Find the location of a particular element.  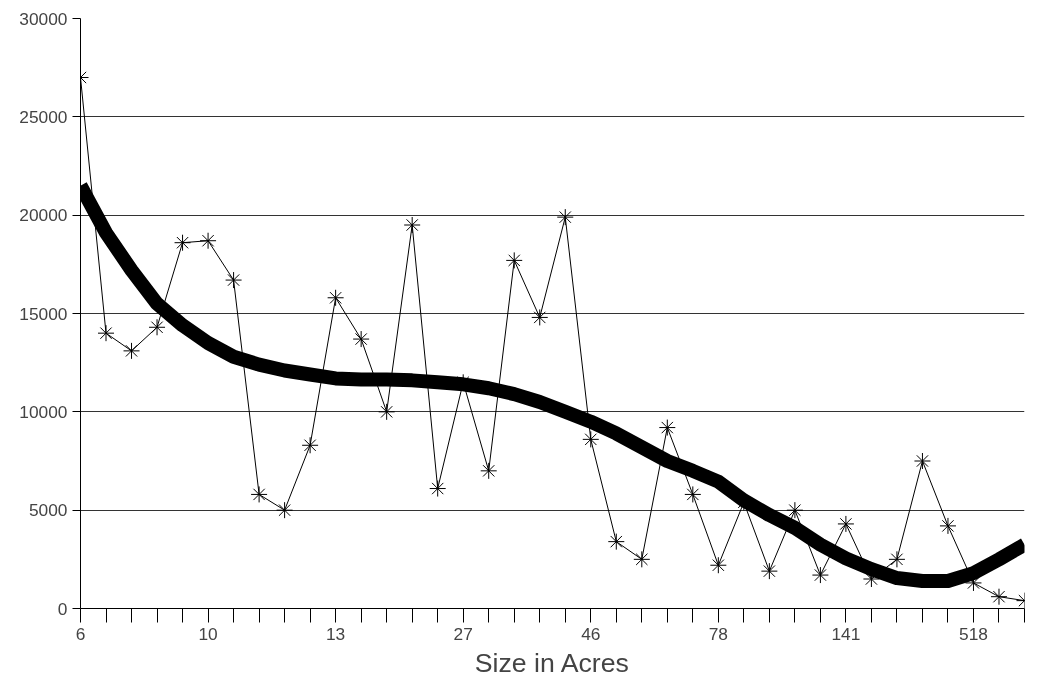

x-tick-label: 141 is located at coordinates (846, 633).